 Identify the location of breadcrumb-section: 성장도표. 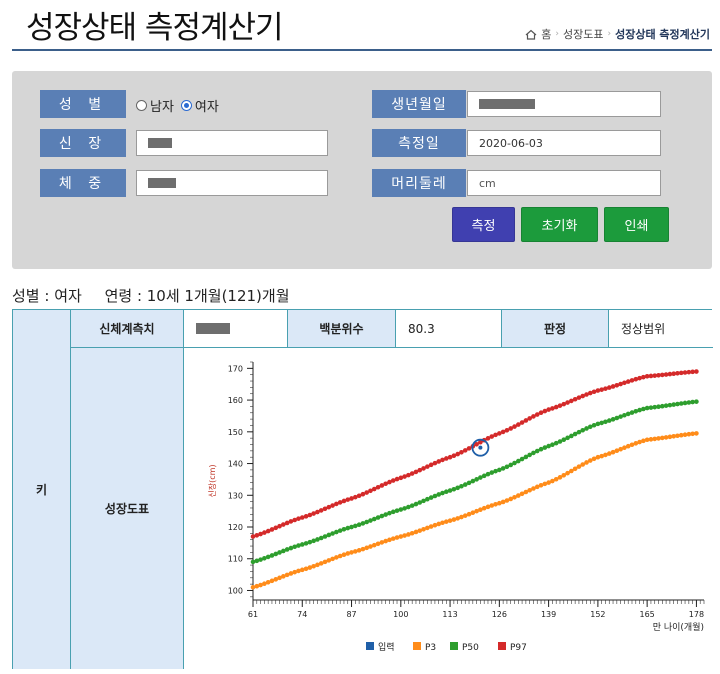
(583, 34).